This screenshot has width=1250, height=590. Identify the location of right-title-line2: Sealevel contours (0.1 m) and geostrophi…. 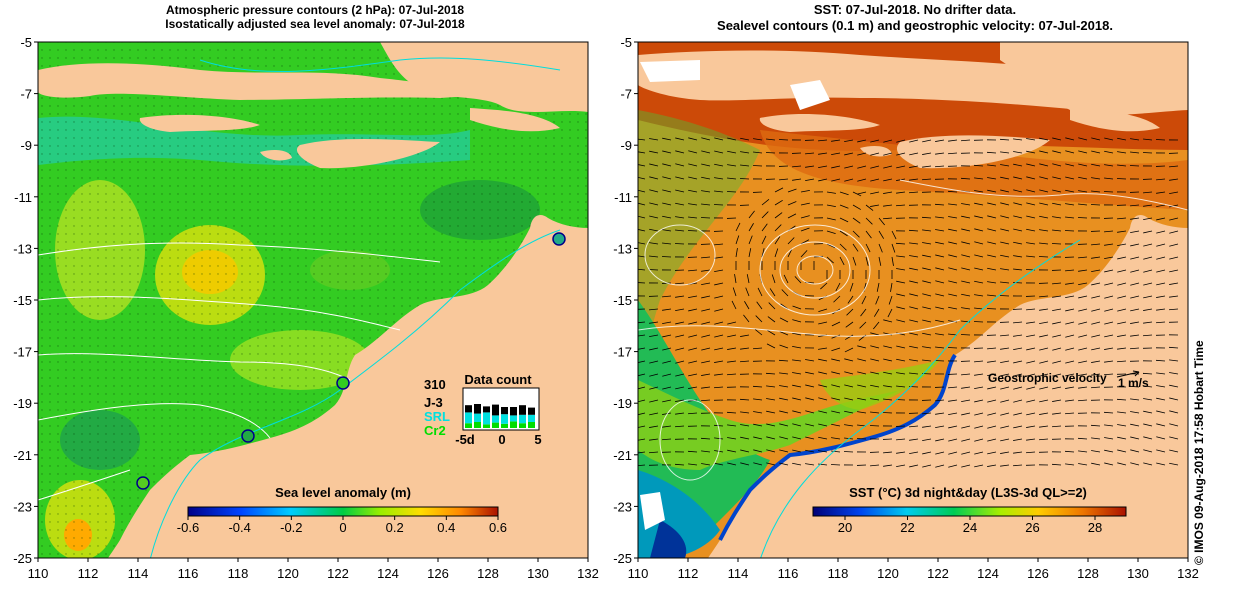
(915, 25).